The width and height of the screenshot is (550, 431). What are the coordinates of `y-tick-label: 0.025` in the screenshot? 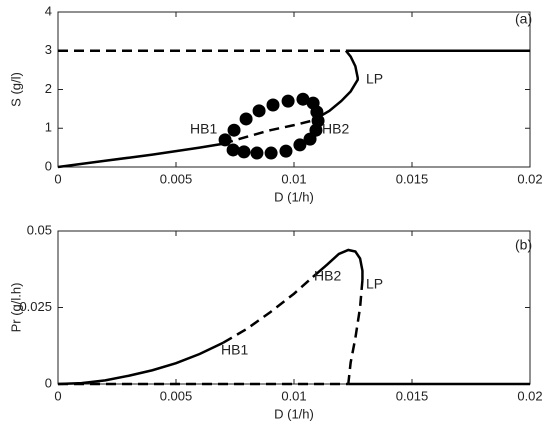 It's located at (35, 306).